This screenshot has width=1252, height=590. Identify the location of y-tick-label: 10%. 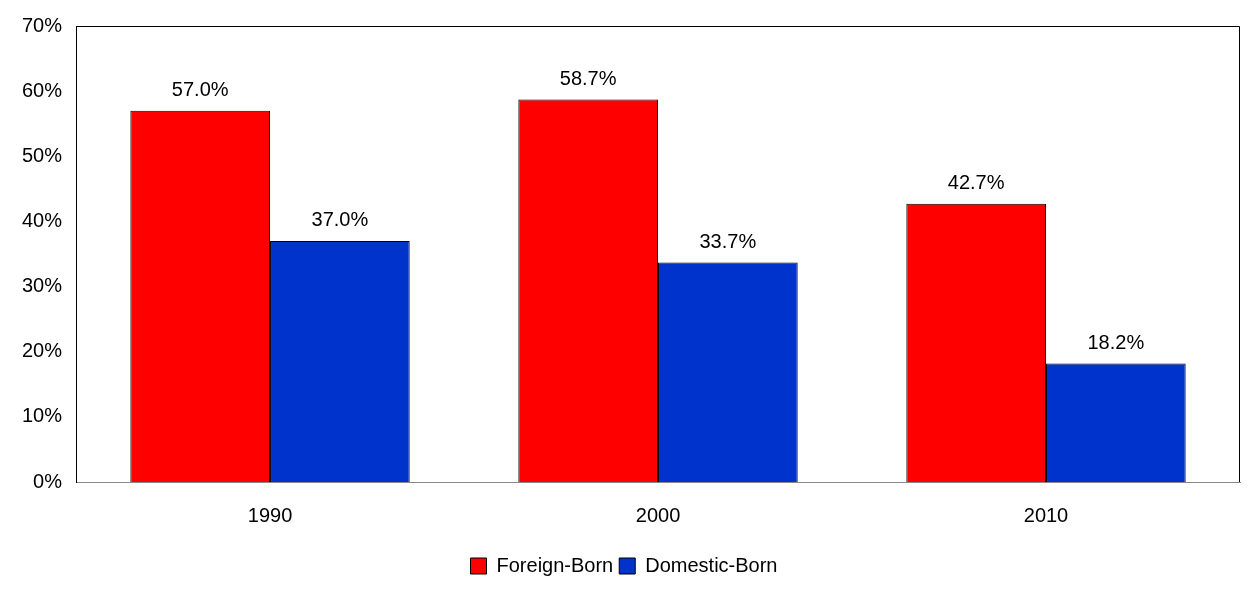
(42, 415).